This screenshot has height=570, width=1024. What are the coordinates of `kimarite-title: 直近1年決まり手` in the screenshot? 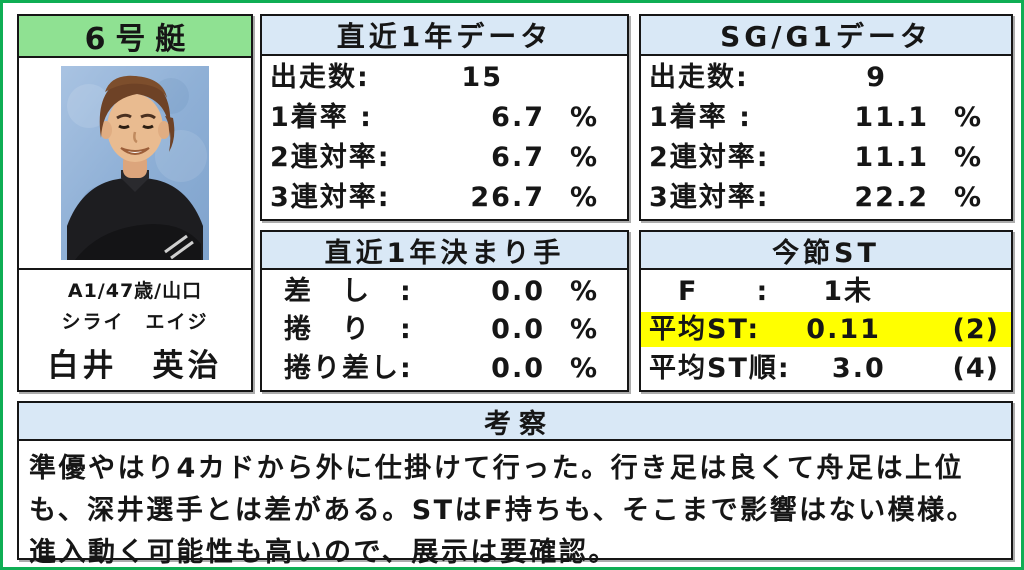 It's located at (444, 251).